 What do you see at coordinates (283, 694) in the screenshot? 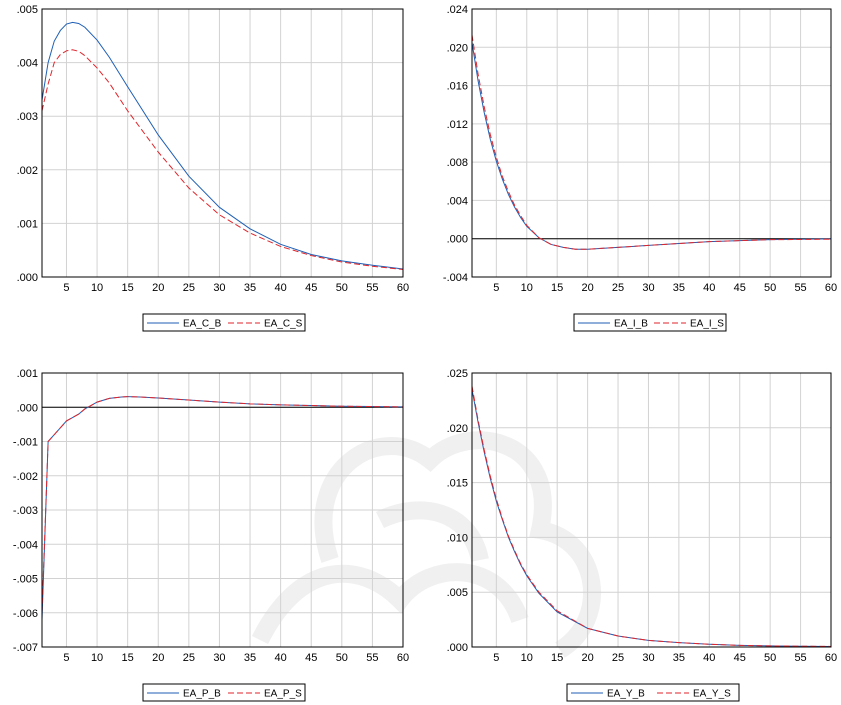
I see `legend-label: EA_P_S` at bounding box center [283, 694].